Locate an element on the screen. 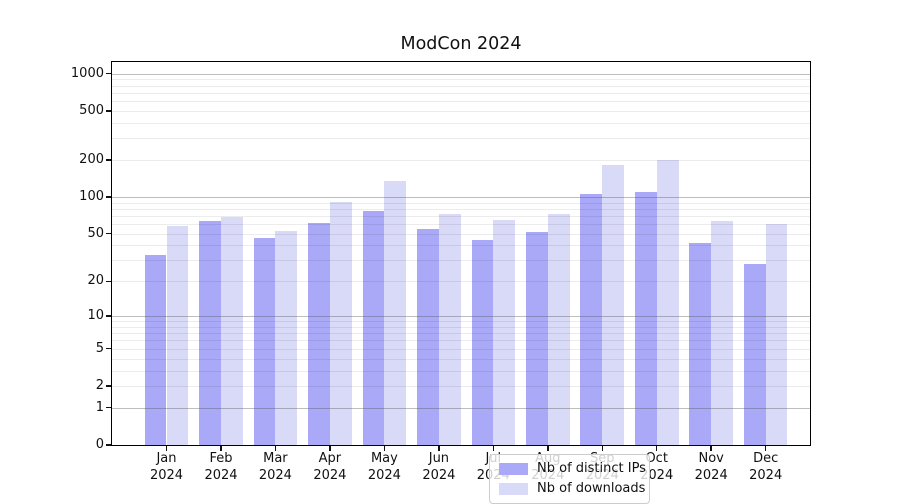 The height and width of the screenshot is (504, 900). x-axis-tick-label: Jan 2024 is located at coordinates (166, 467).